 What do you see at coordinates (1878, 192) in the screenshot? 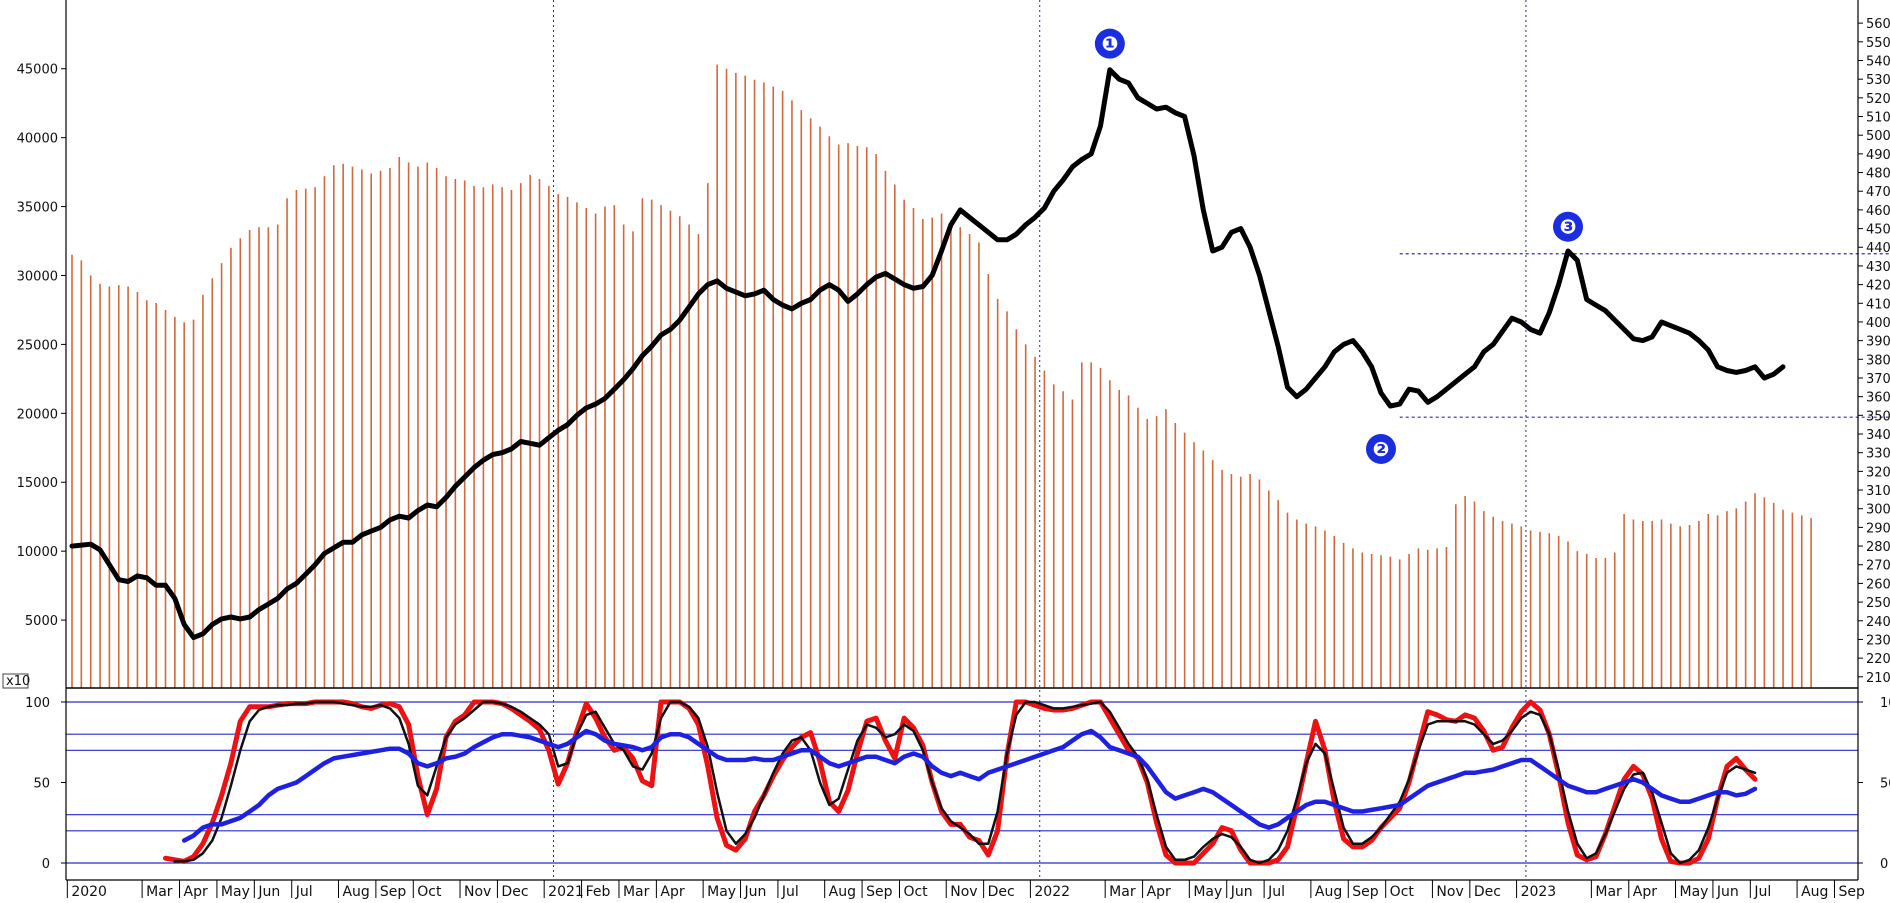
I see `right-tick-label: 4700` at bounding box center [1878, 192].